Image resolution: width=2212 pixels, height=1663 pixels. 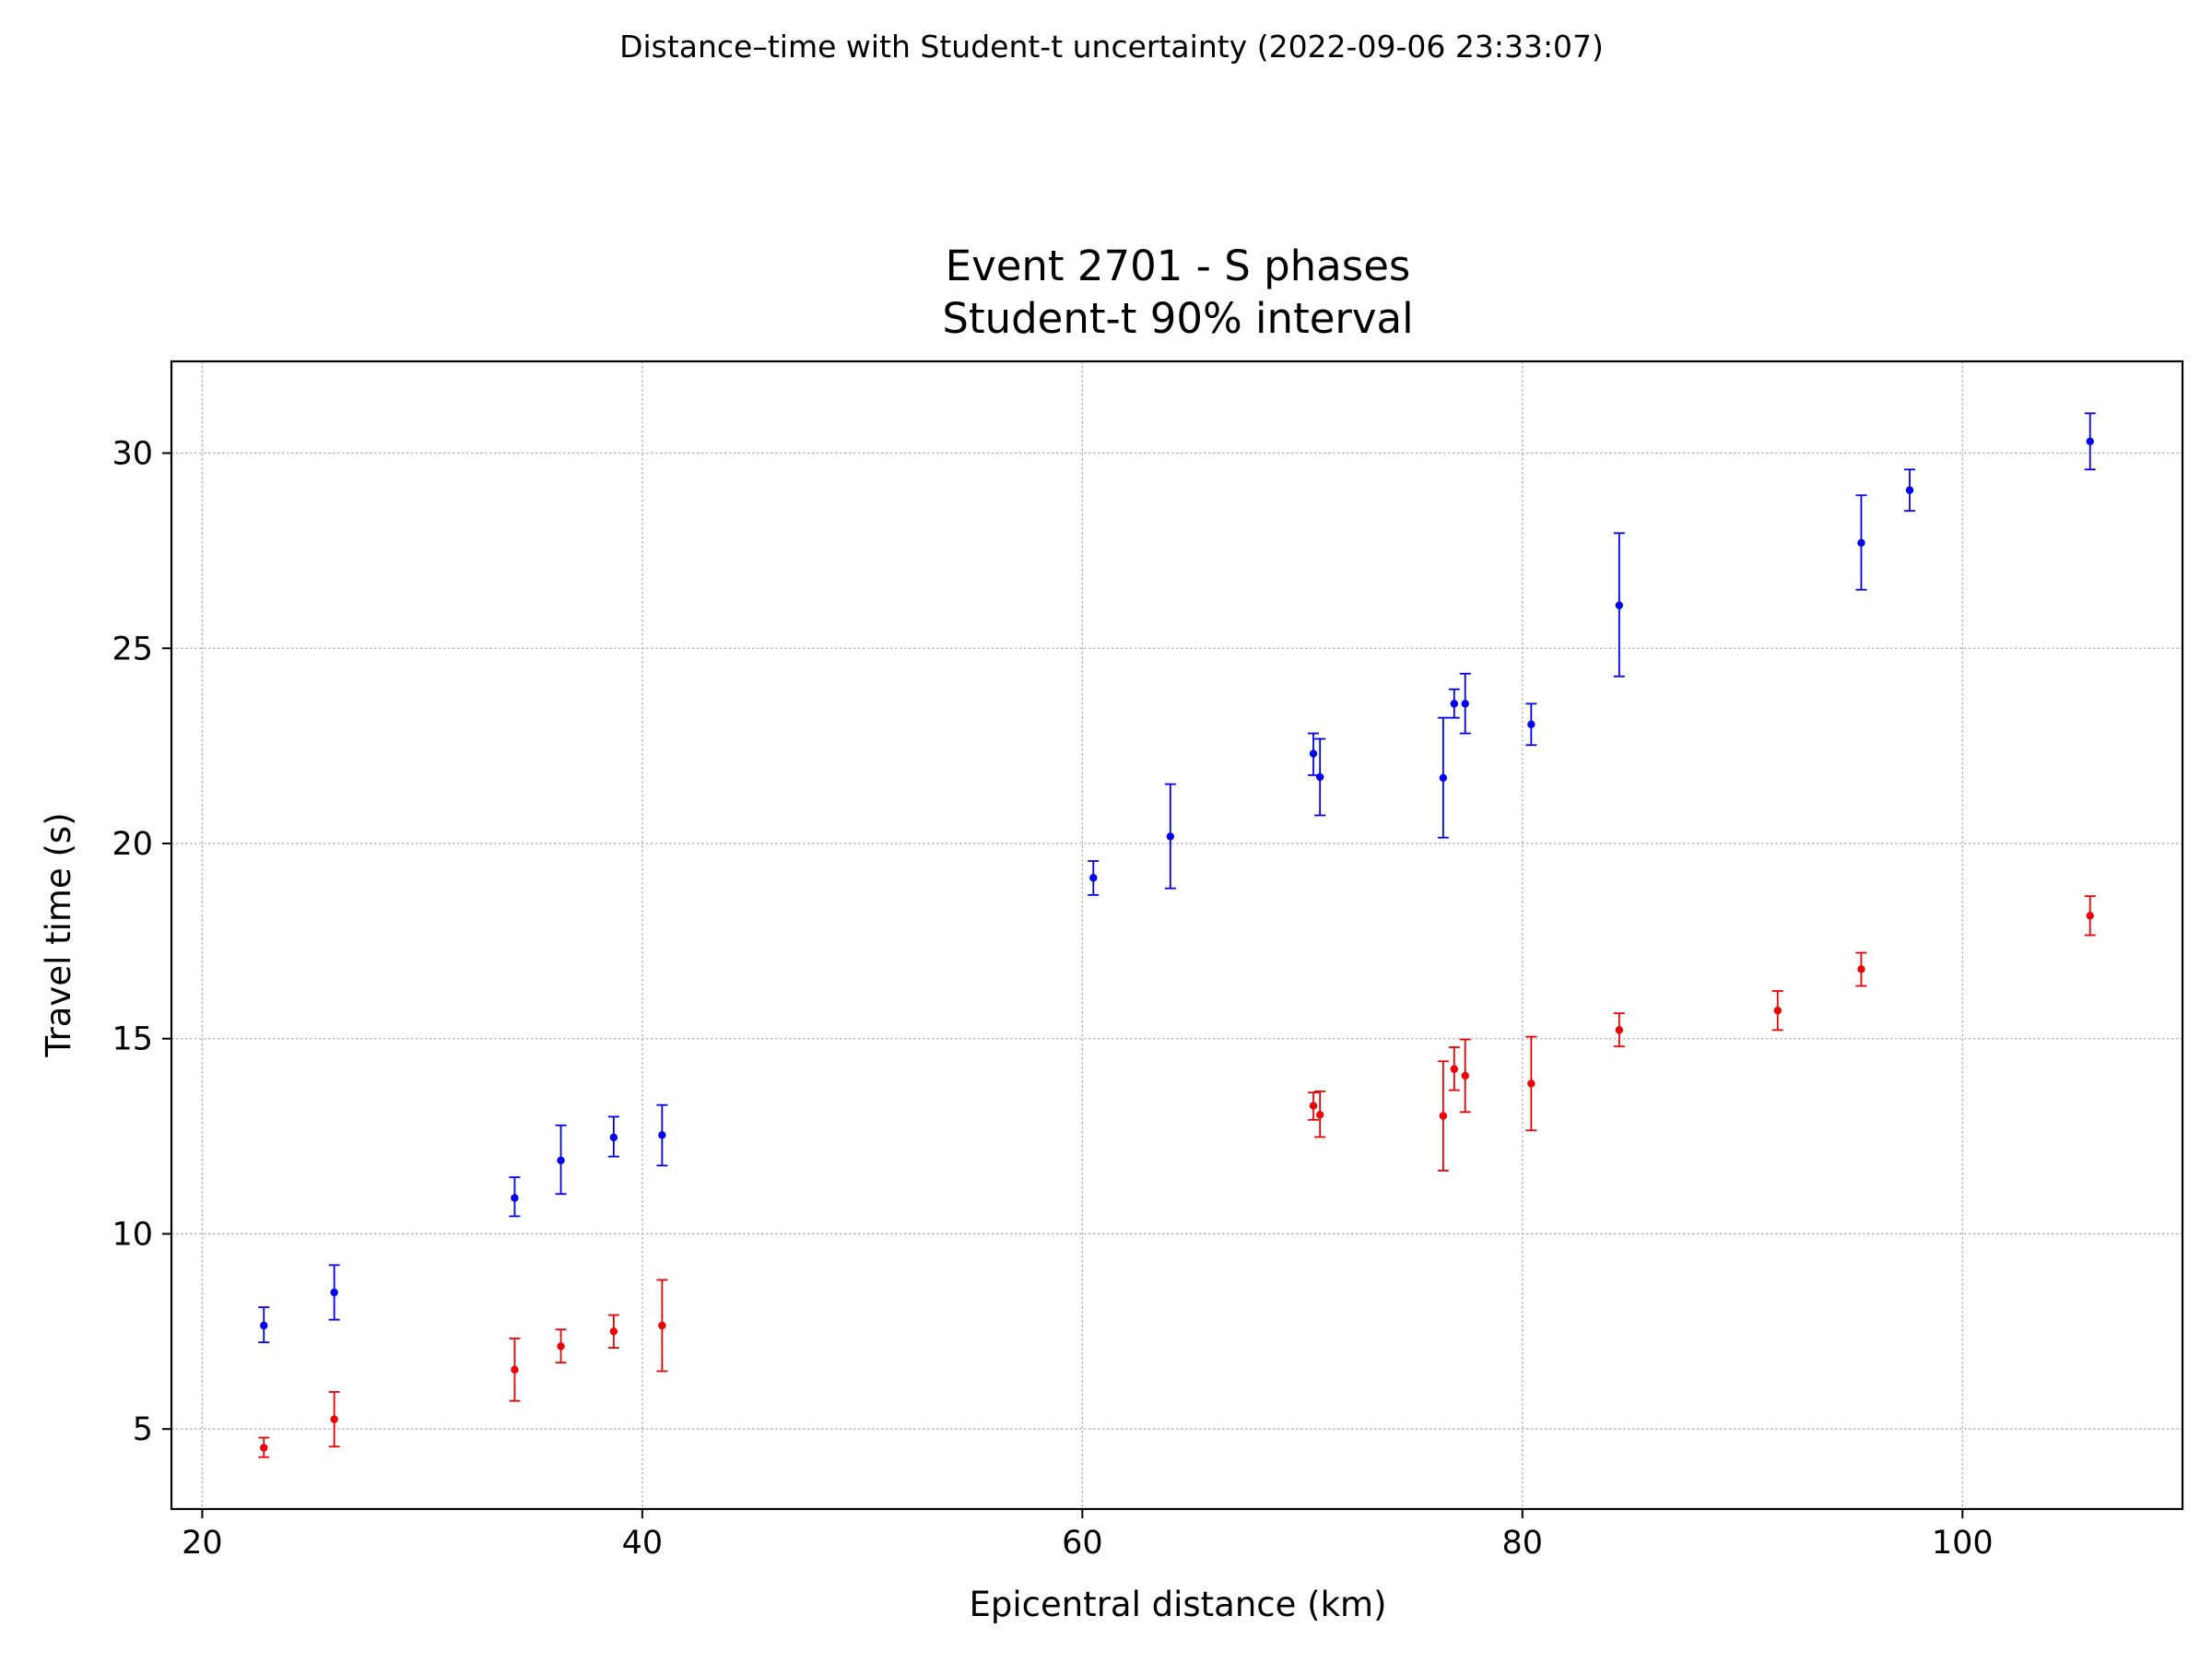 I want to click on x-tick-label: 80, so click(x=1523, y=1543).